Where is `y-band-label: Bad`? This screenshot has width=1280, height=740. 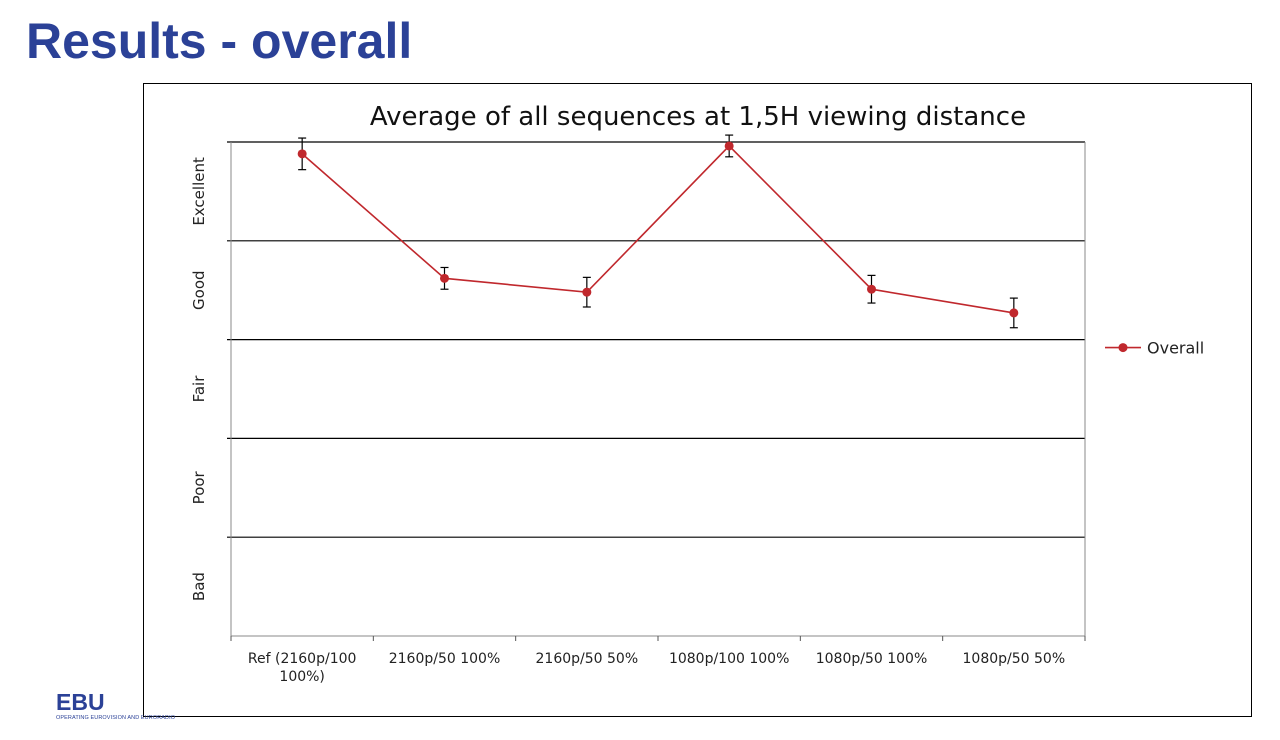 y-band-label: Bad is located at coordinates (199, 586).